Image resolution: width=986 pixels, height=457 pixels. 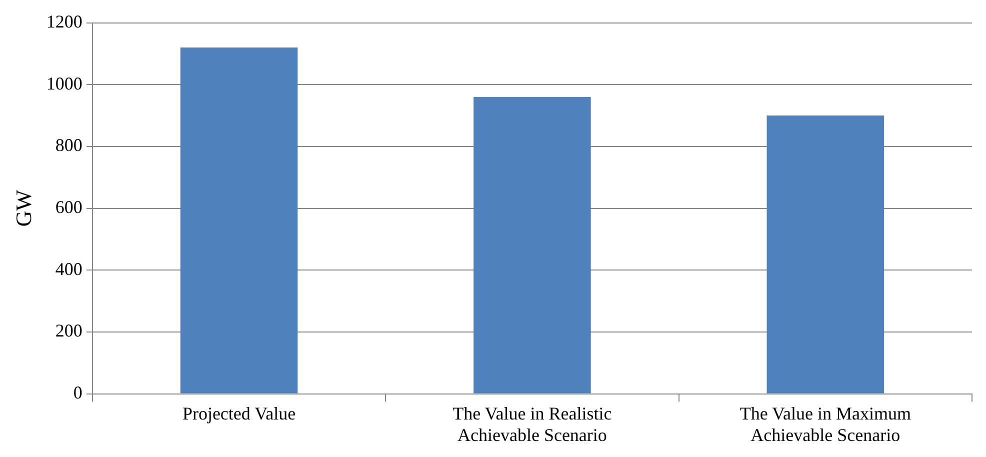 I want to click on y-tick-label: 1200, so click(x=64, y=22).